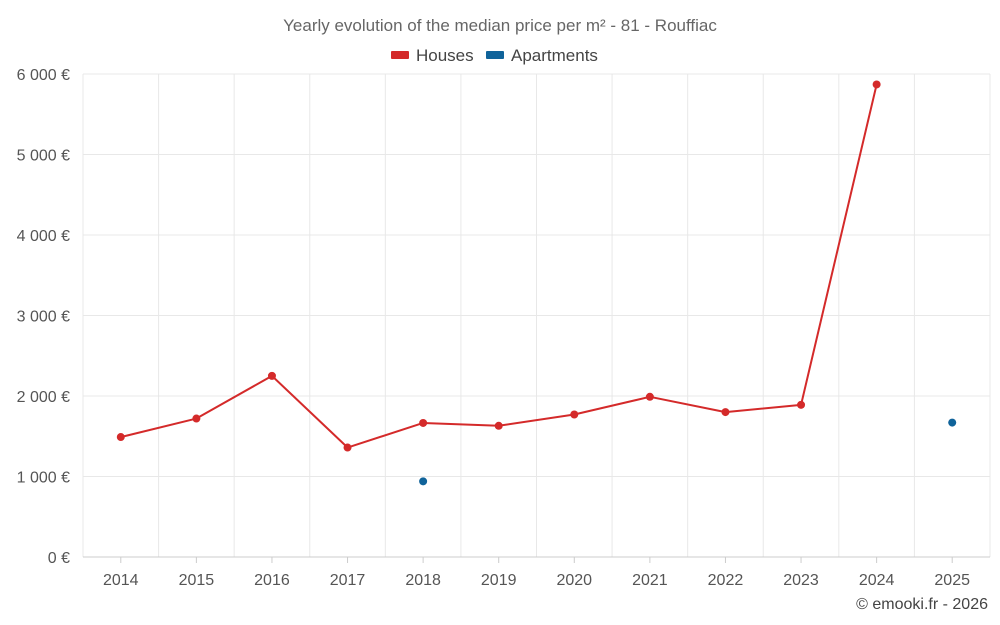 The image size is (1000, 625). Describe the element at coordinates (348, 580) in the screenshot. I see `x-tick-label: 2017` at that location.